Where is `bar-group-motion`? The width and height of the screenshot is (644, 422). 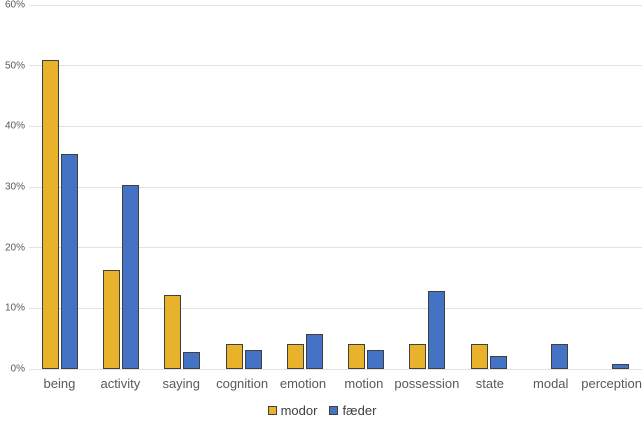 bar-group-motion is located at coordinates (365, 187).